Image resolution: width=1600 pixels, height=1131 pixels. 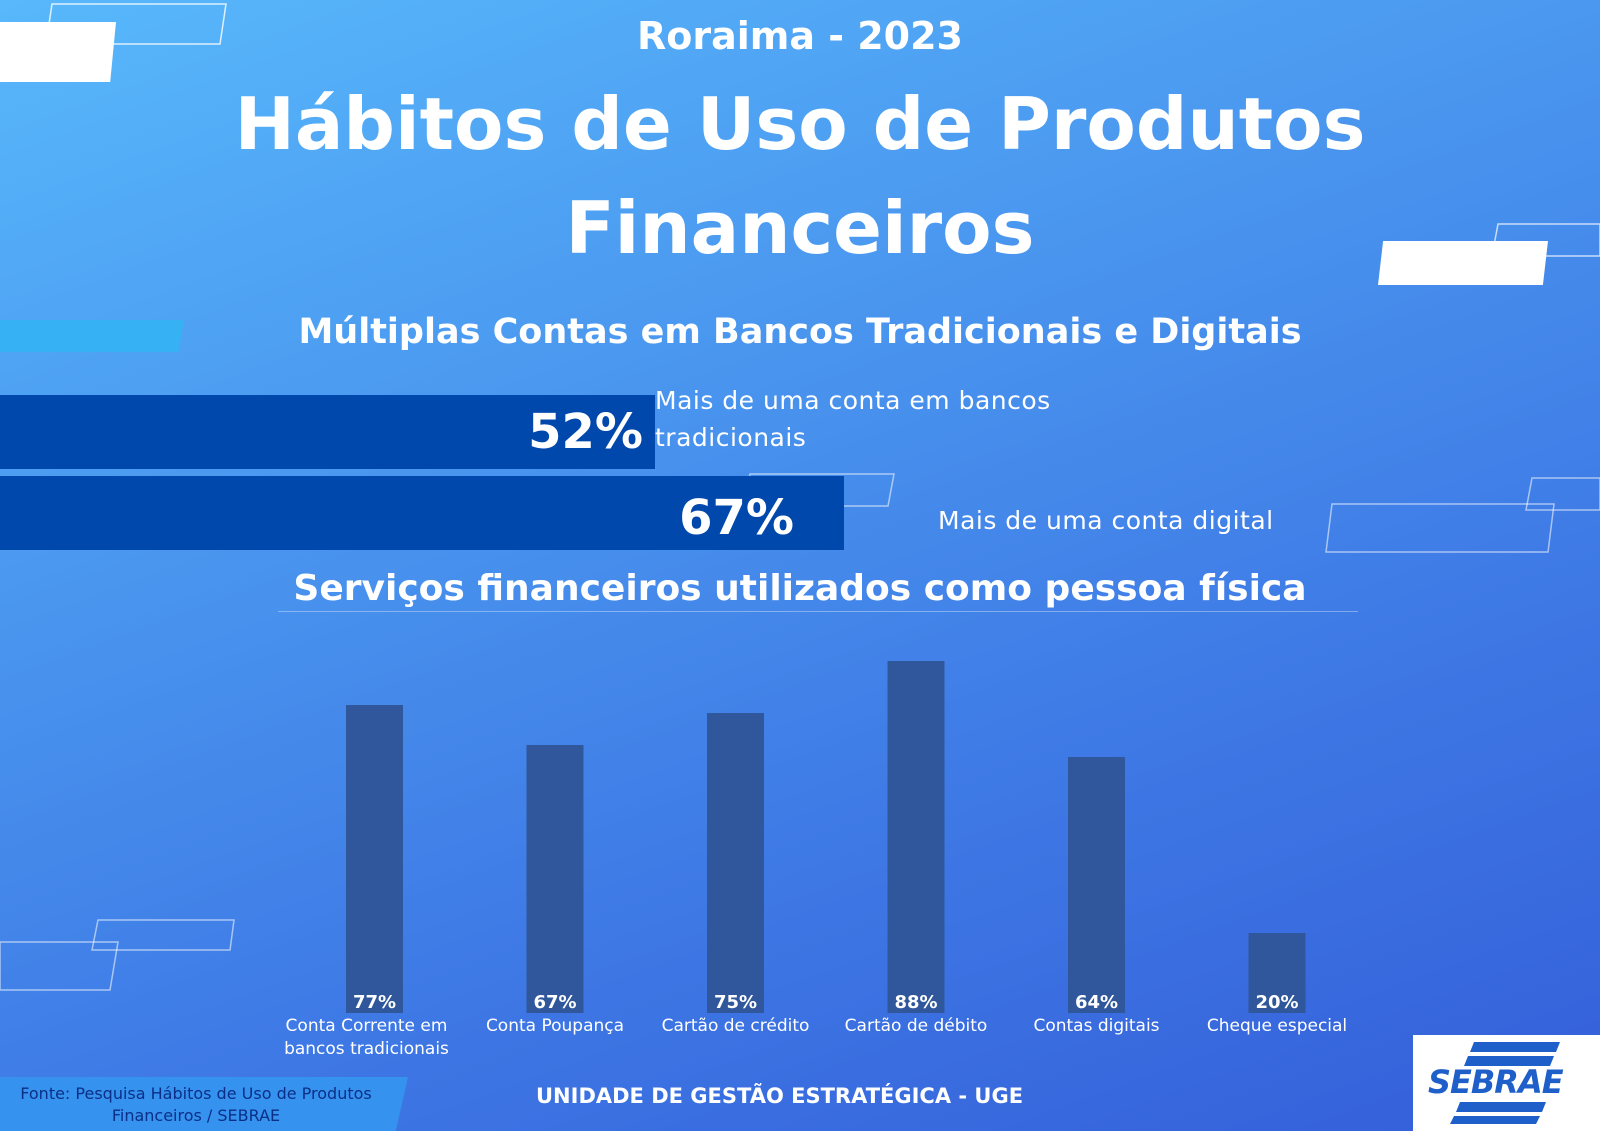 What do you see at coordinates (585, 432) in the screenshot?
I see `hbar-traditional-banks-value: 52%` at bounding box center [585, 432].